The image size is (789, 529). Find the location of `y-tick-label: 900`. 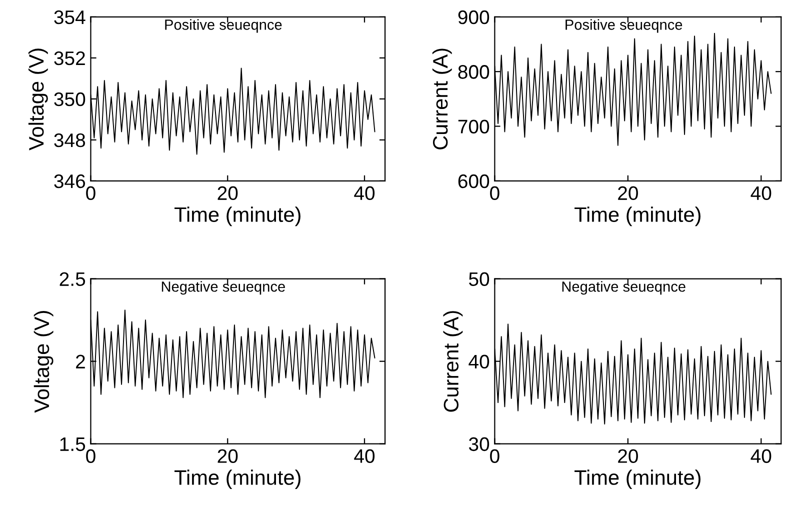

y-tick-label: 900 is located at coordinates (474, 17).